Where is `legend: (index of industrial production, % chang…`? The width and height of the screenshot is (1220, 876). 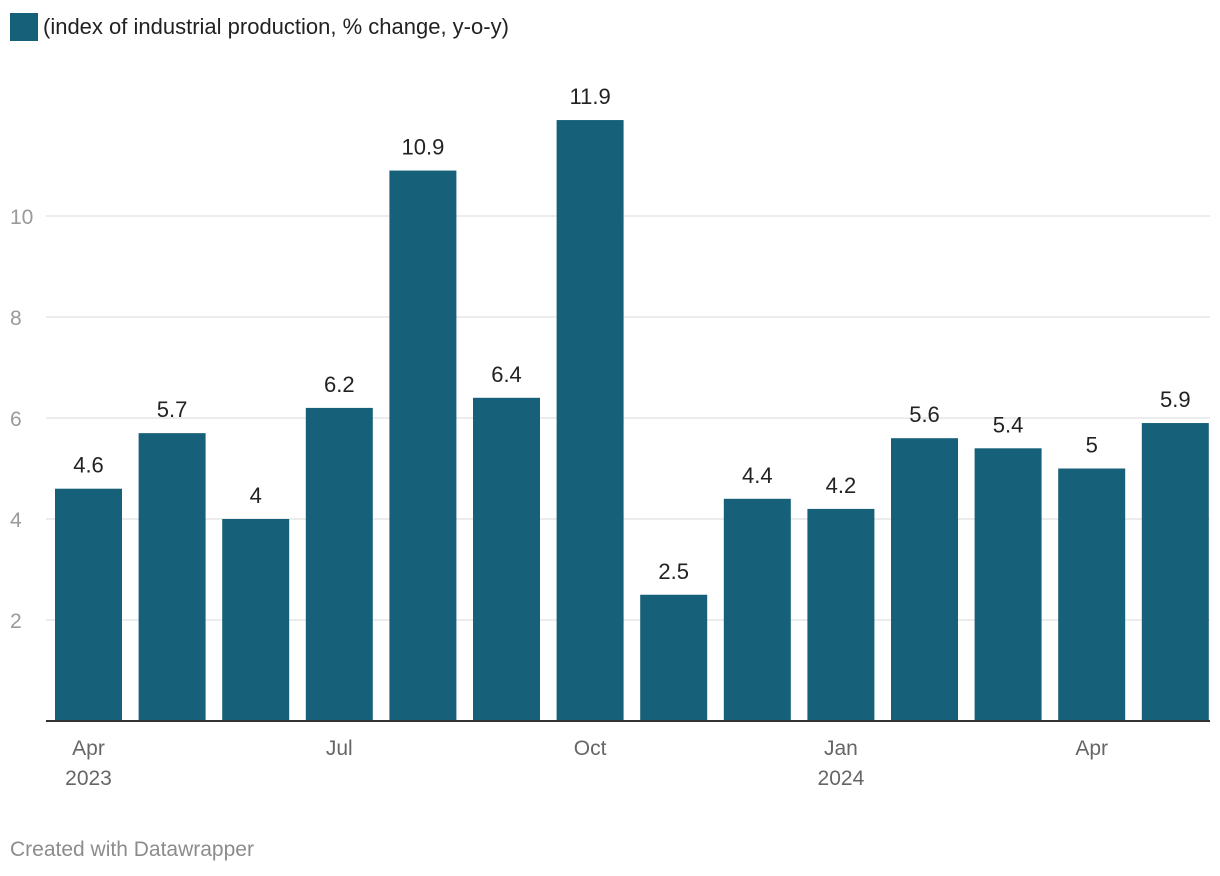
legend: (index of industrial production, % chang… is located at coordinates (259, 27).